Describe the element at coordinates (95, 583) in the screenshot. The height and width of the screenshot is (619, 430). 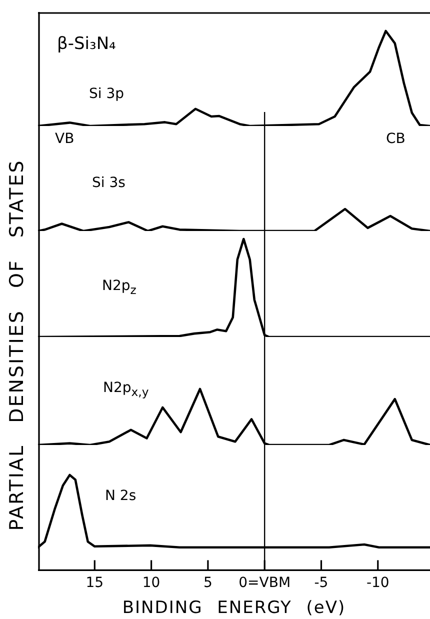
I see `x-tick-label: 15` at that location.